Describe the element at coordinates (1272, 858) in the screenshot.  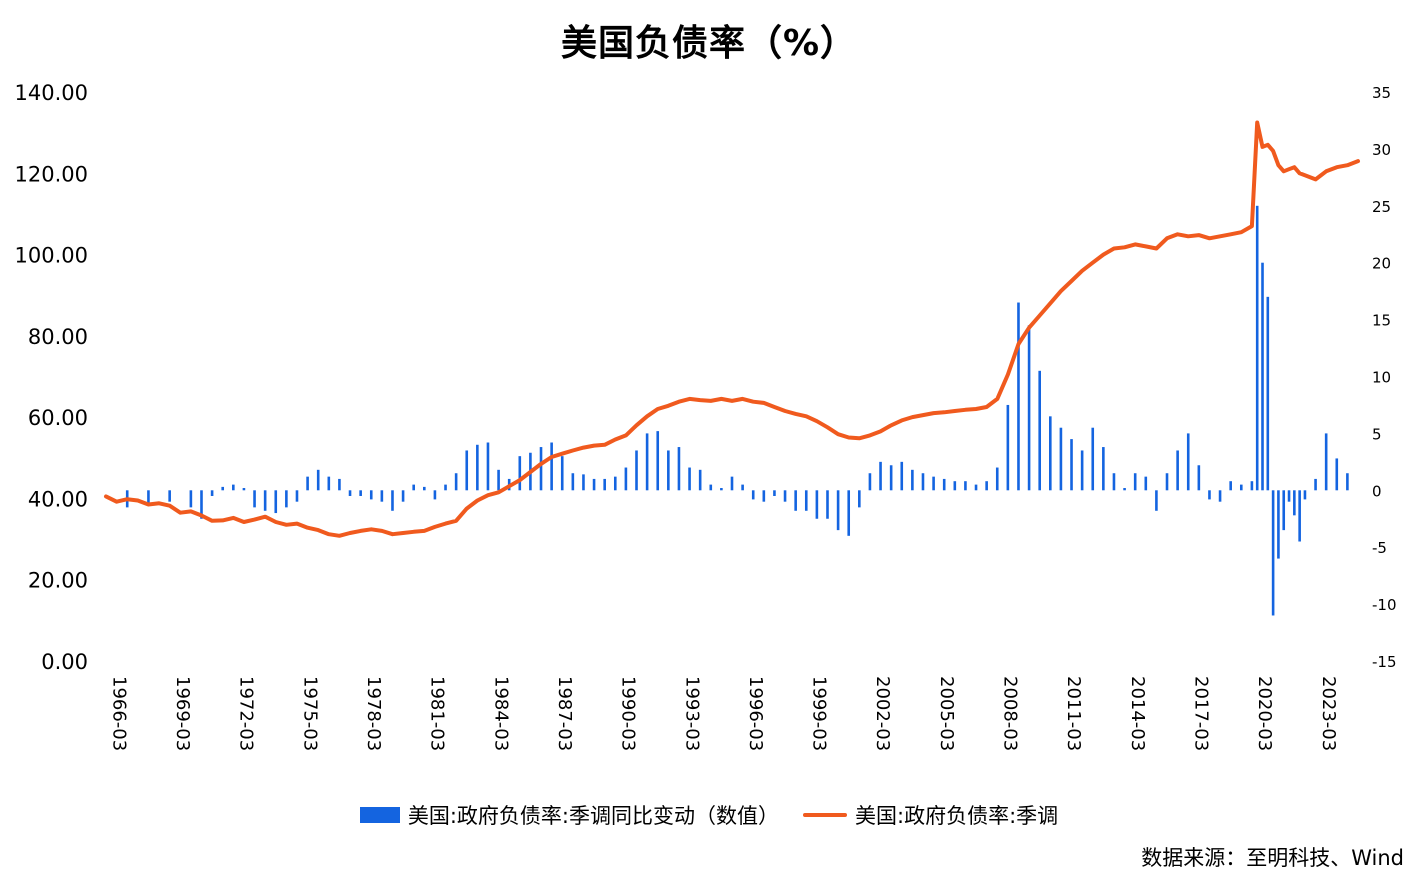
I see `source-note: 数据来源：至明科技、Wind` at that location.